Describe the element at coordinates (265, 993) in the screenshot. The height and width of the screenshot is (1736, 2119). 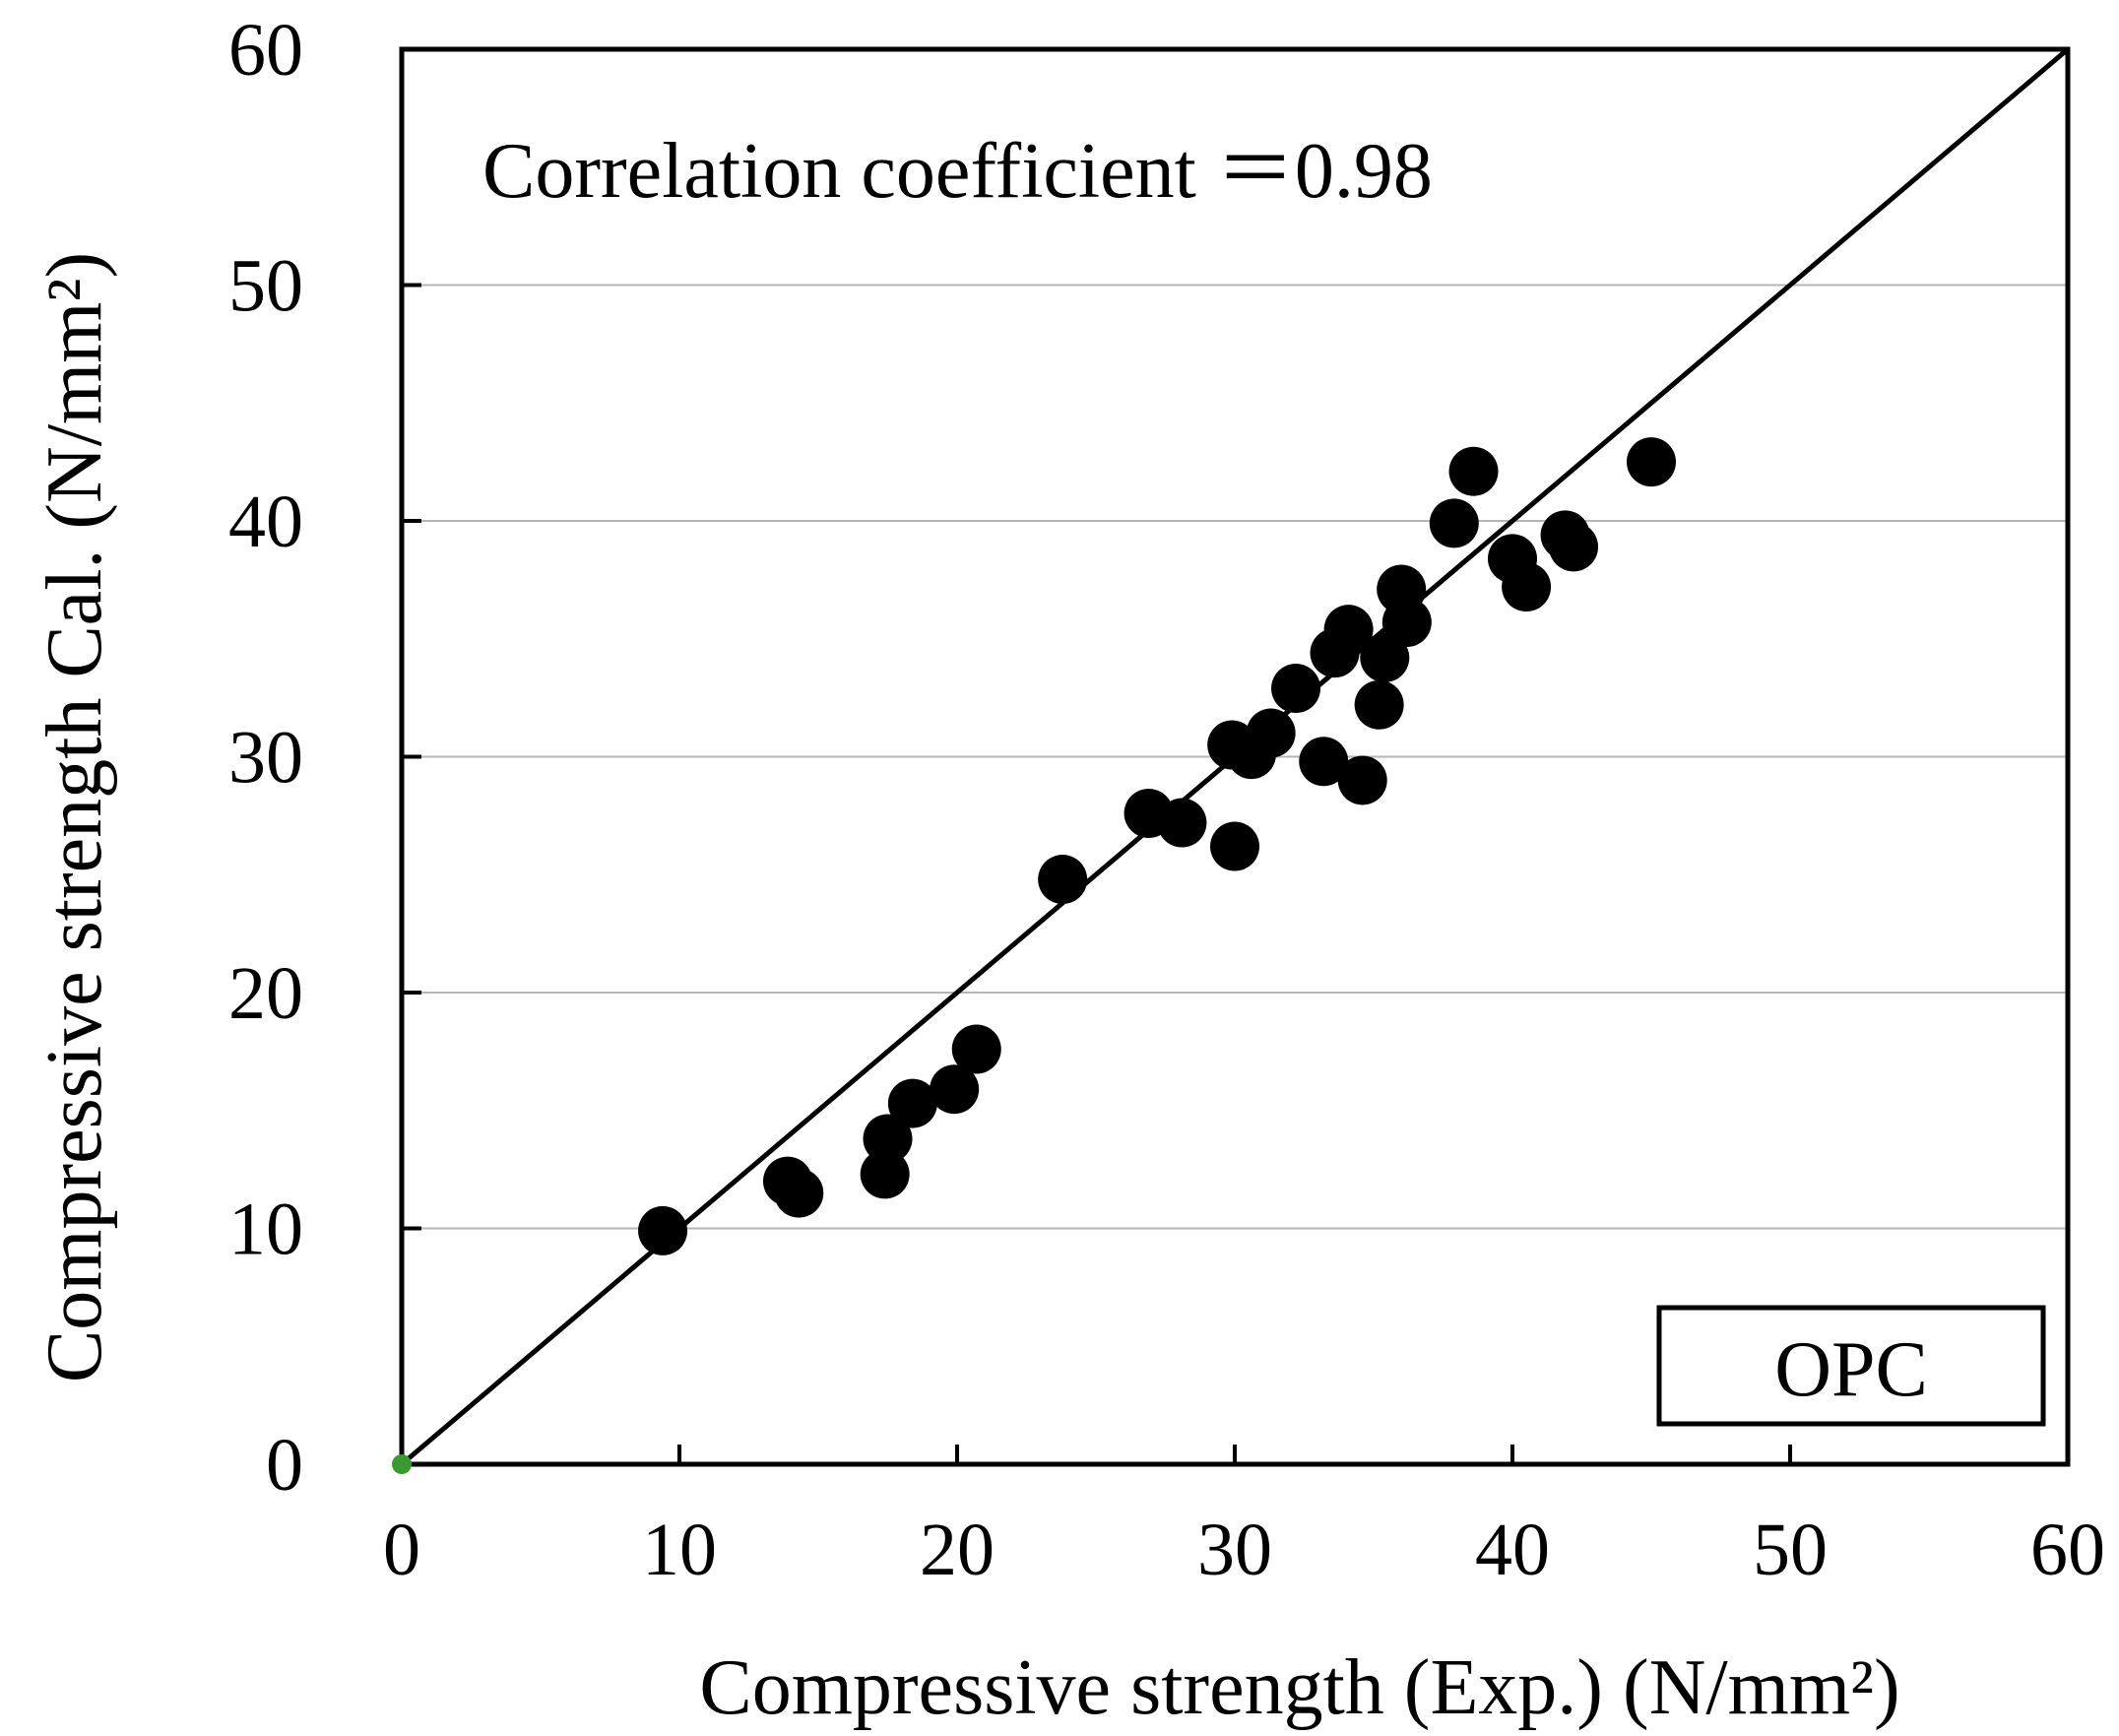
I see `y-tick-label-20: 20` at that location.